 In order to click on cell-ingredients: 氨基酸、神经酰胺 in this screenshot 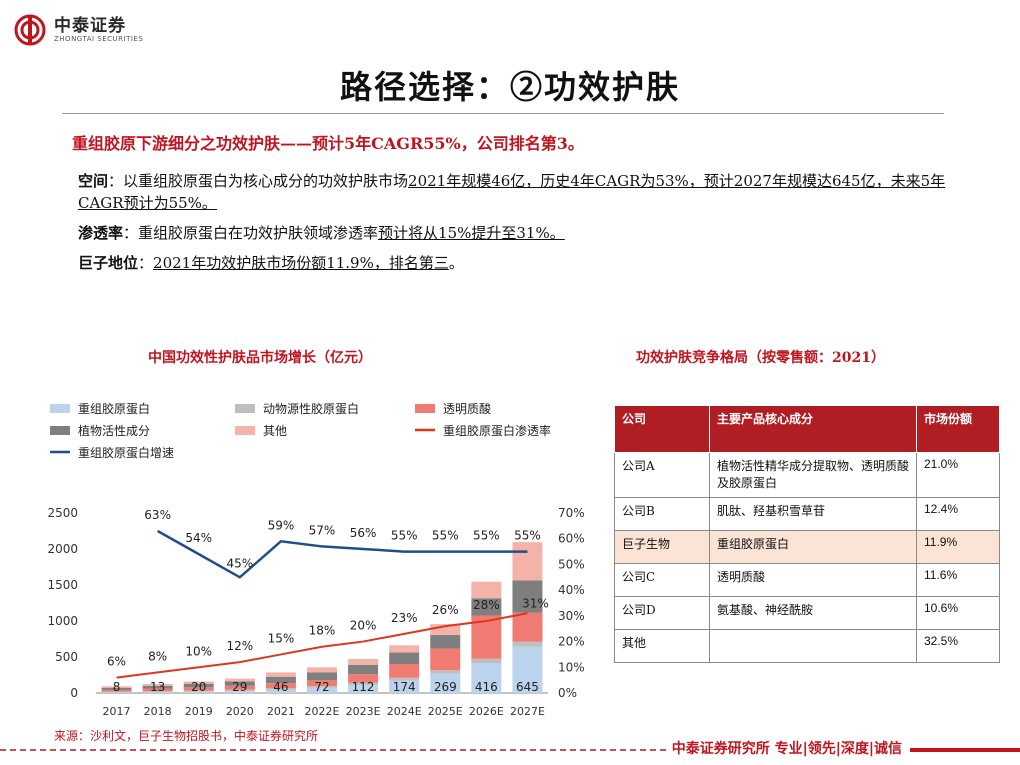, I will do `click(813, 613)`.